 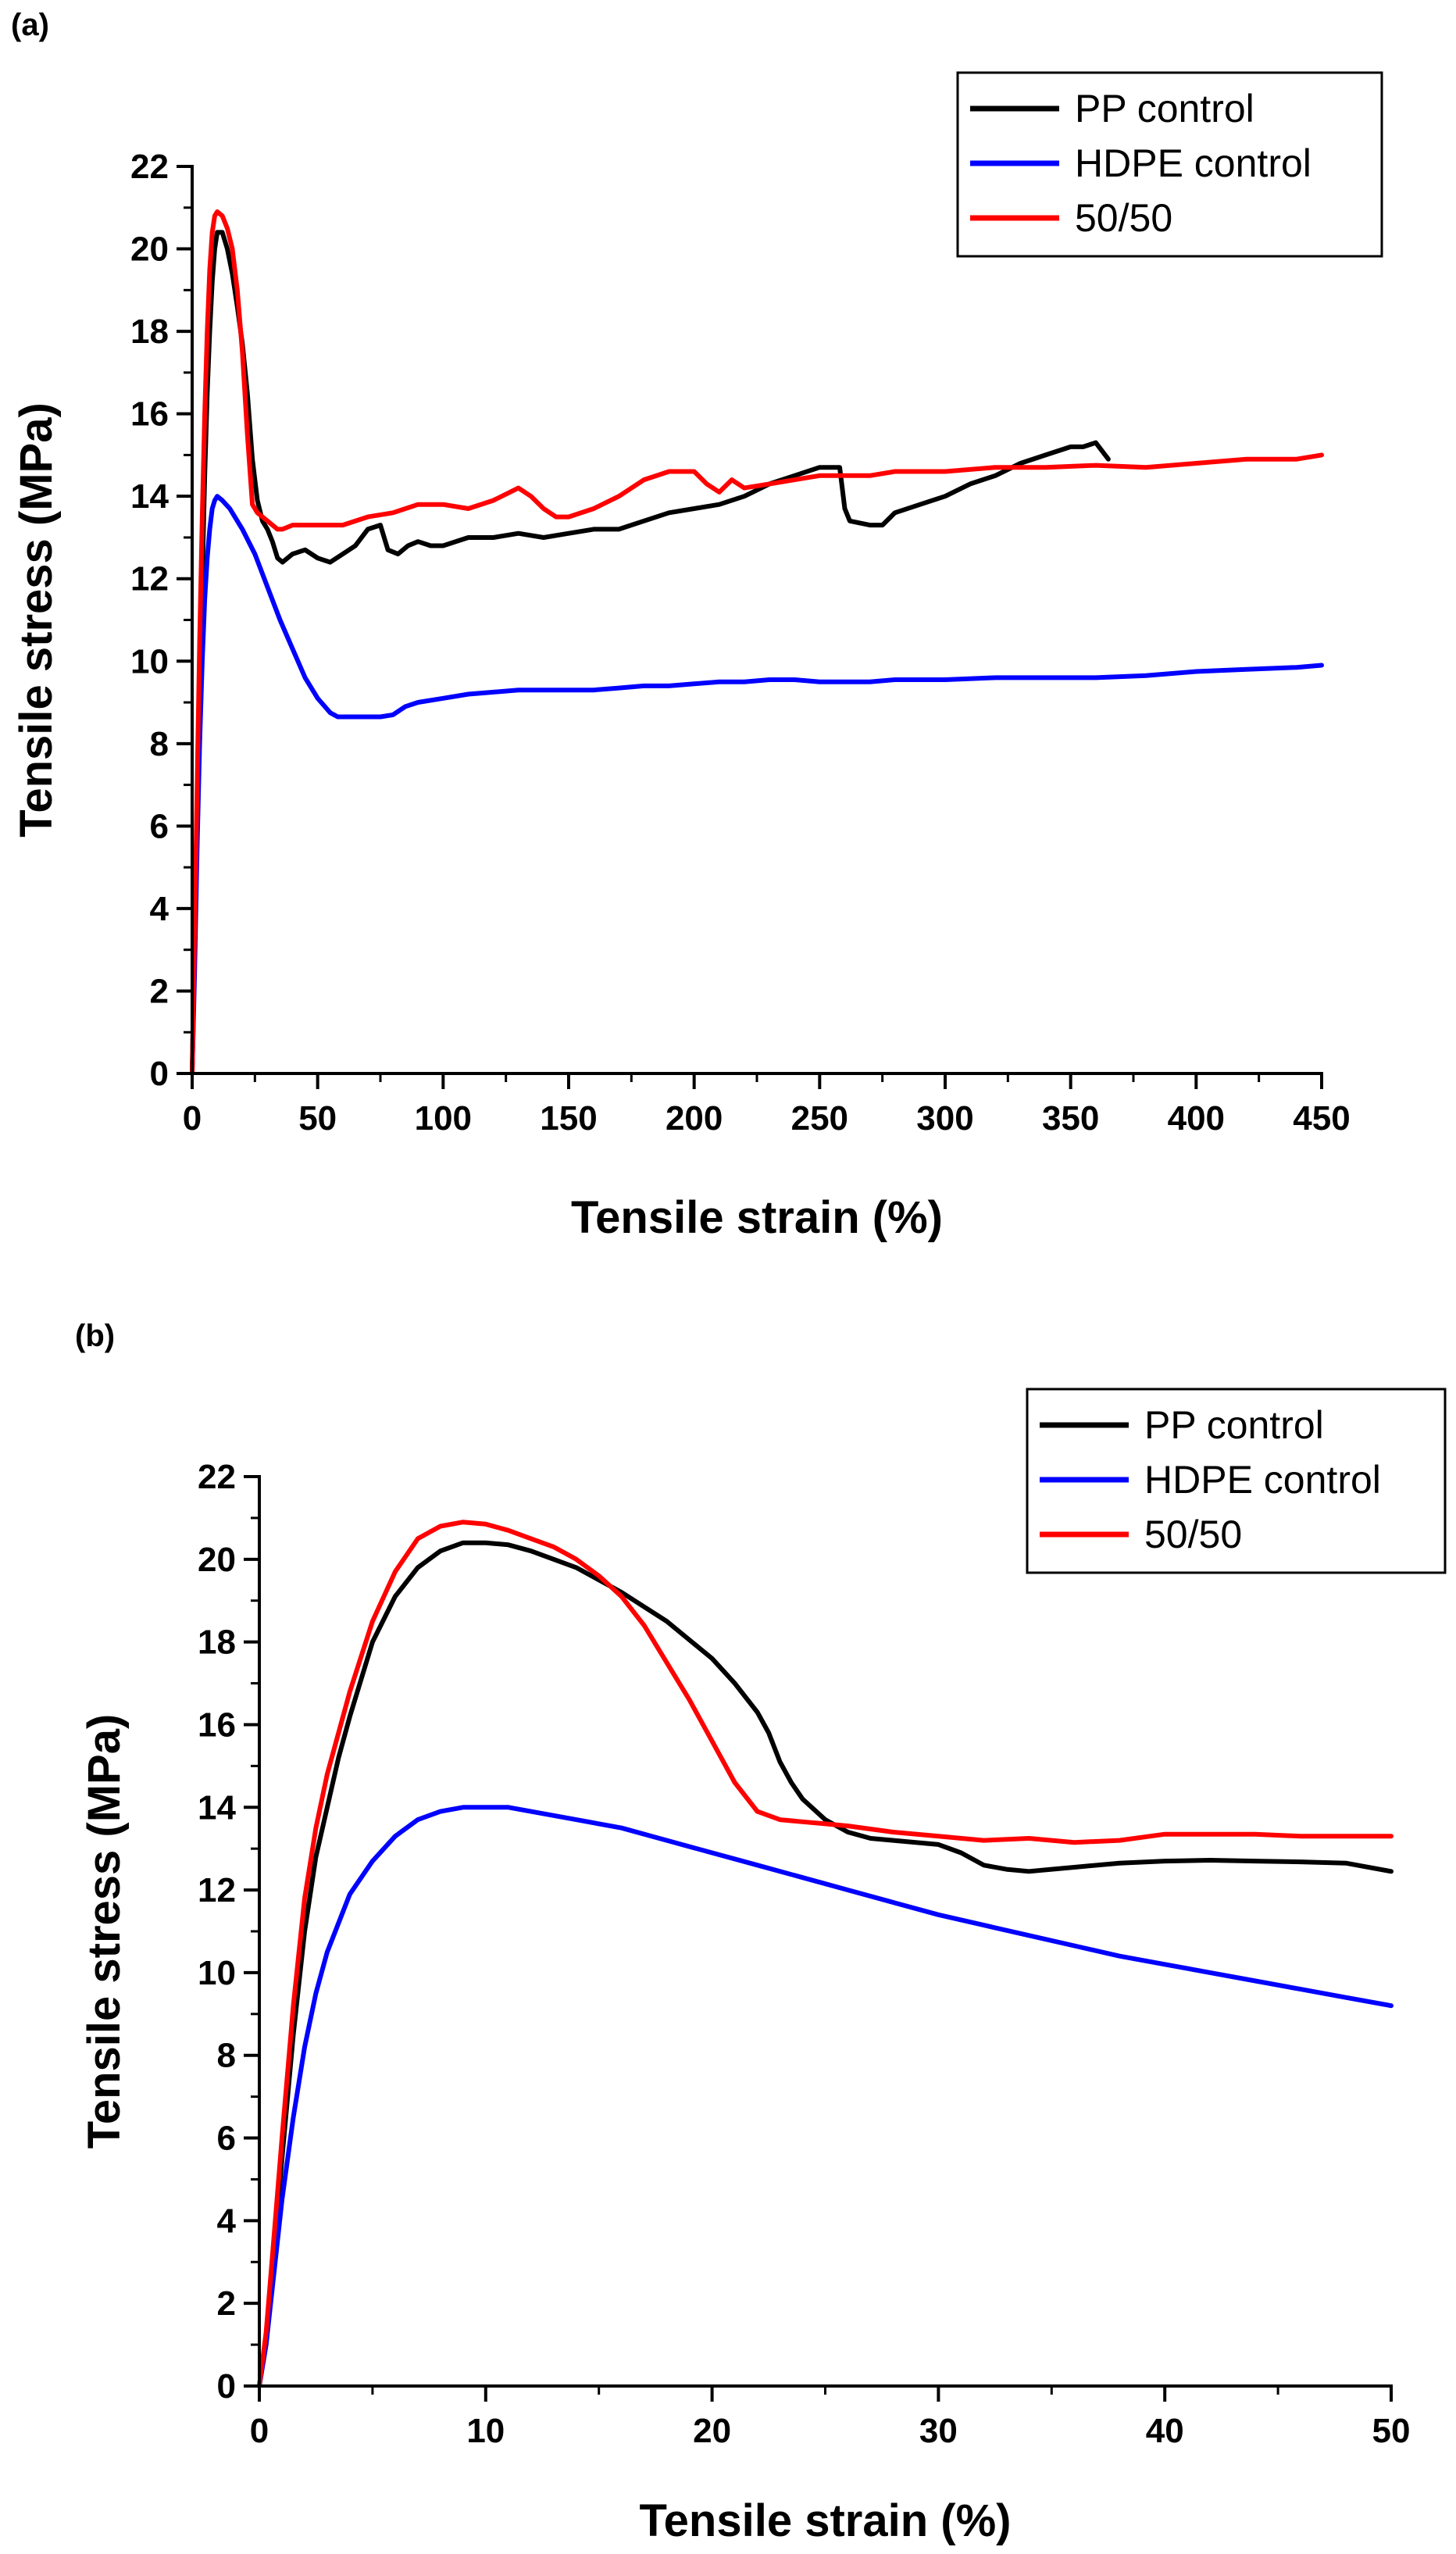 What do you see at coordinates (217, 1890) in the screenshot?
I see `chart-b-y-tick-label: 12` at bounding box center [217, 1890].